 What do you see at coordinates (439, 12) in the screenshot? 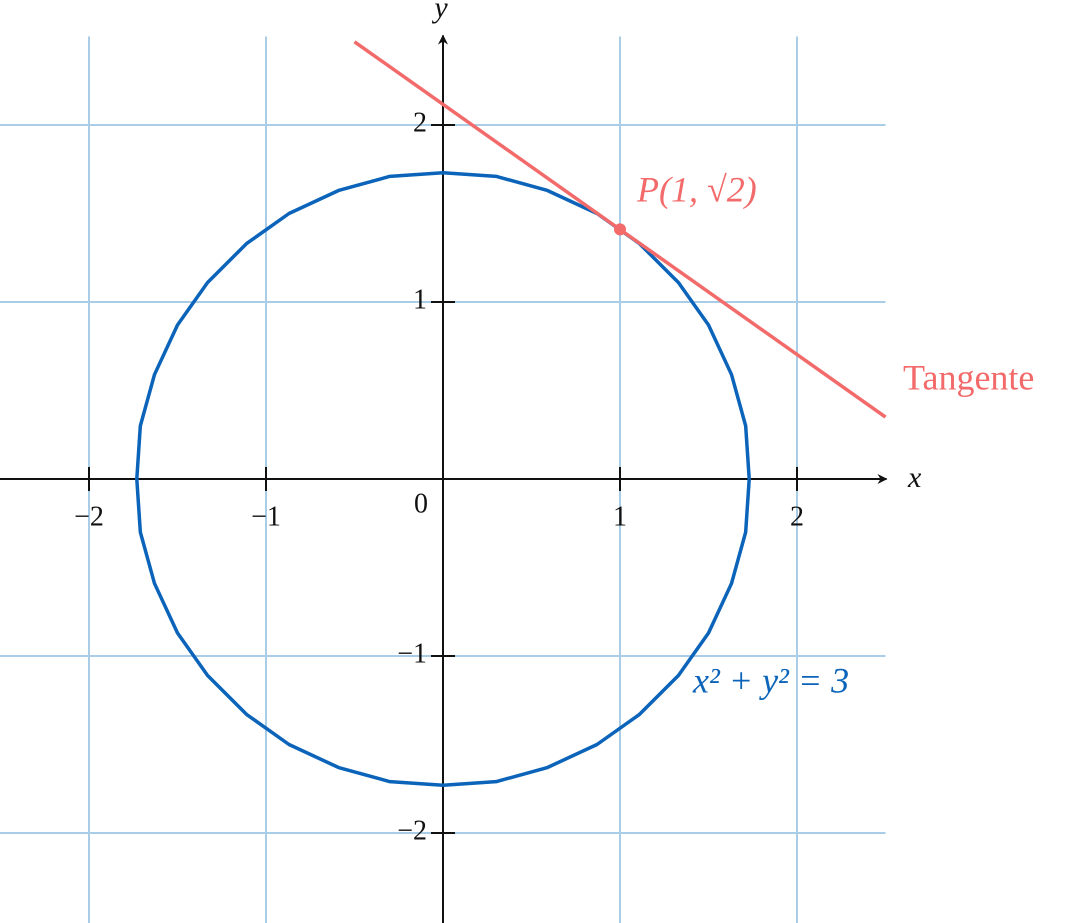
I see `y-axis-label: y` at bounding box center [439, 12].